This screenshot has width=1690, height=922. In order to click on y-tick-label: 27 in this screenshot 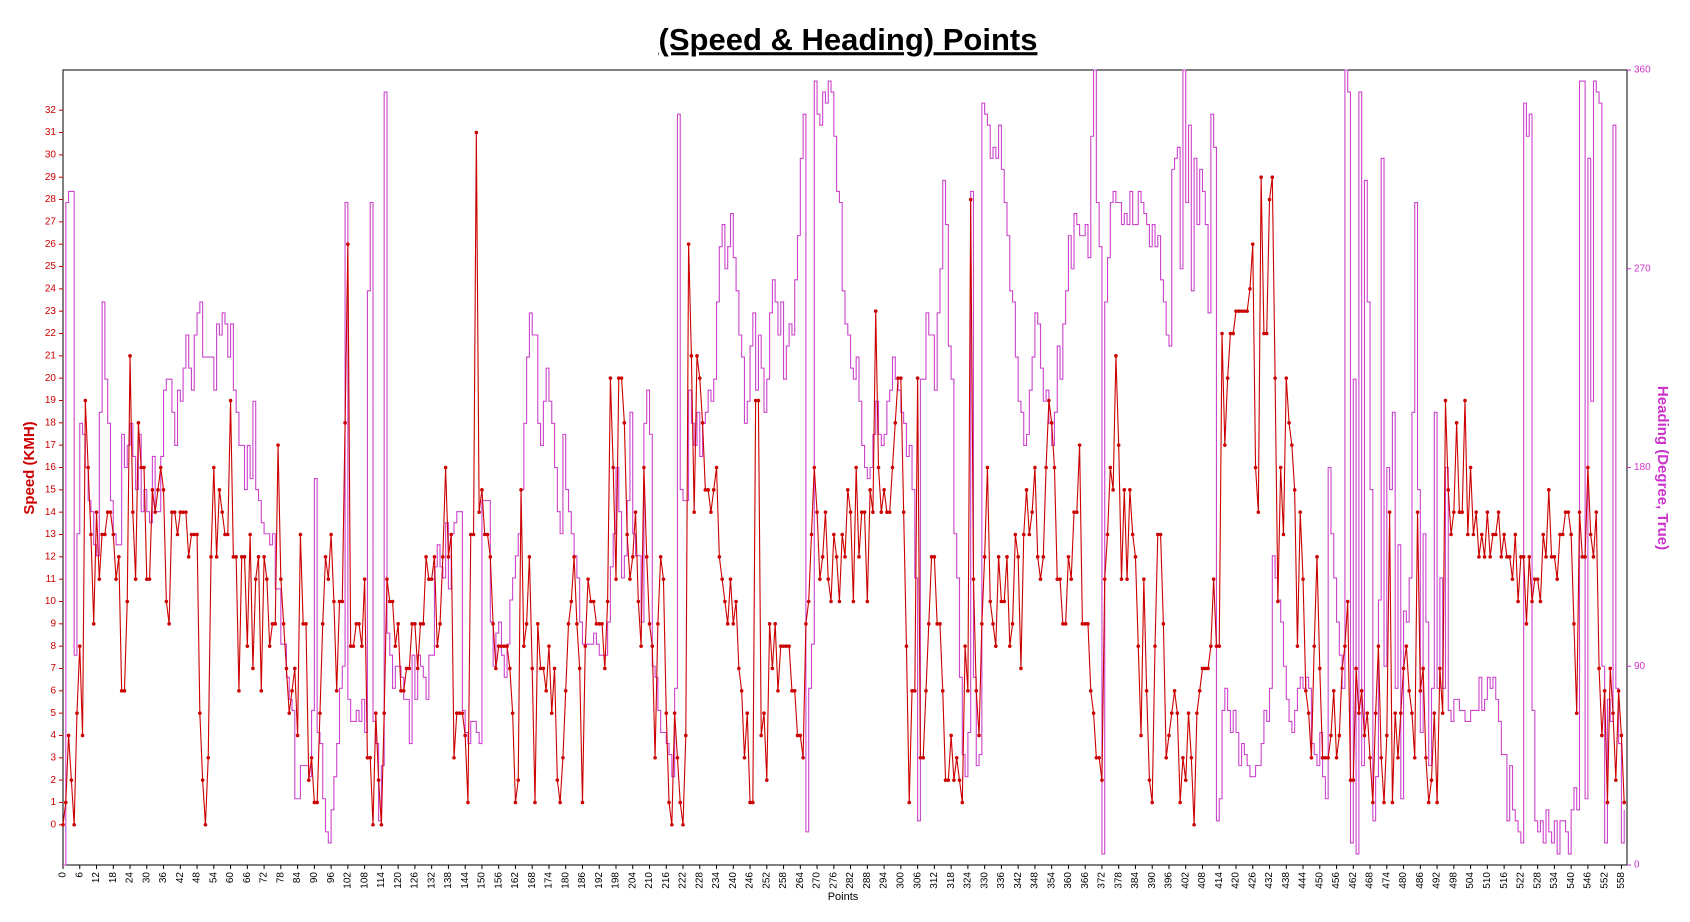, I will do `click(51, 221)`.